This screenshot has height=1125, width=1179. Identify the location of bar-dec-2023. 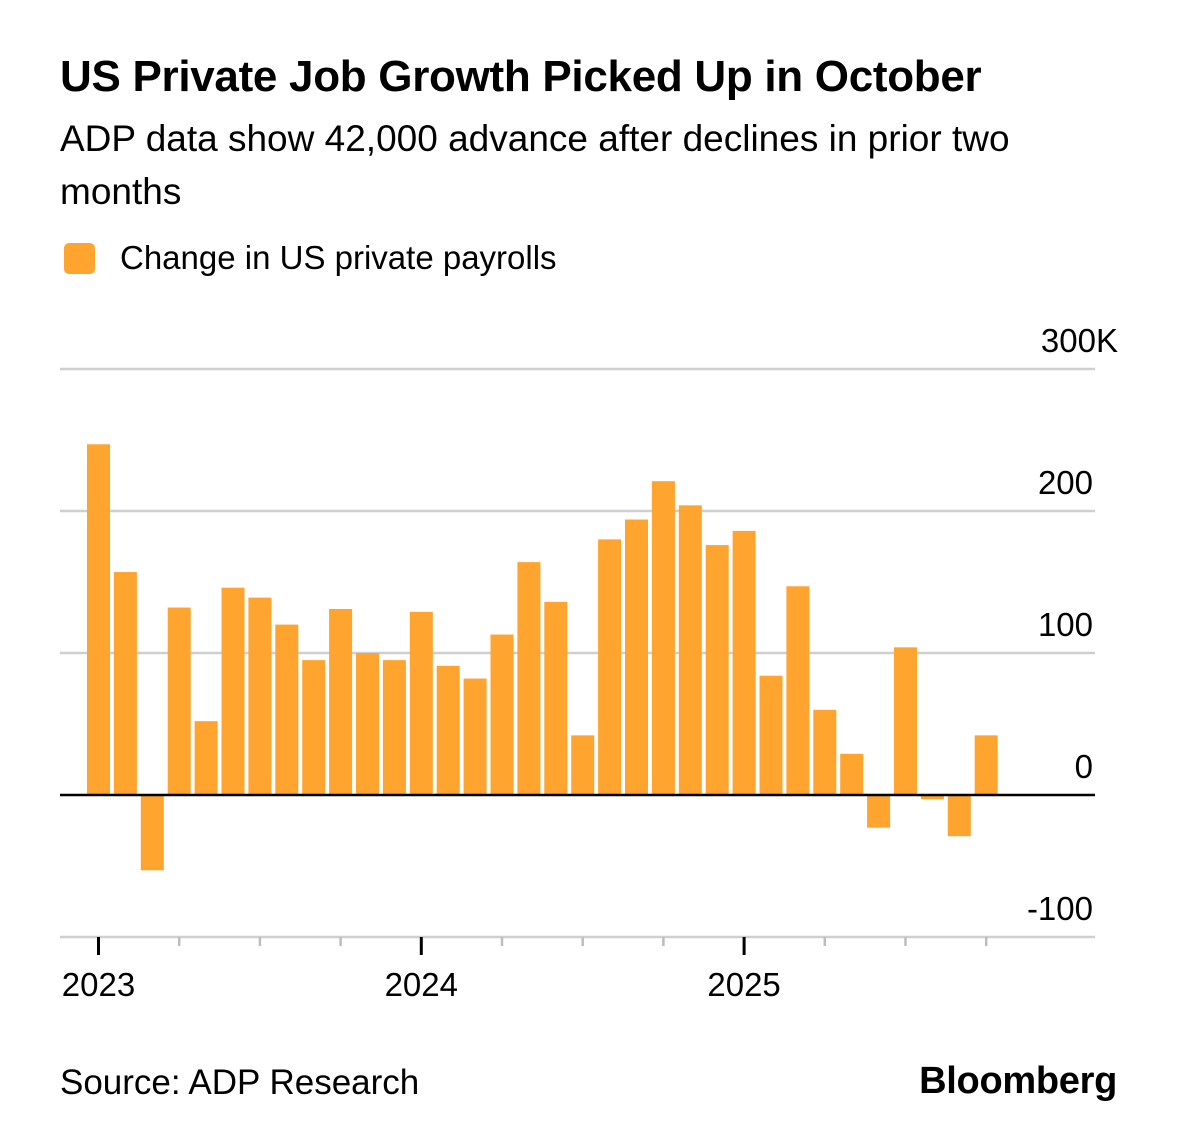
(394, 727).